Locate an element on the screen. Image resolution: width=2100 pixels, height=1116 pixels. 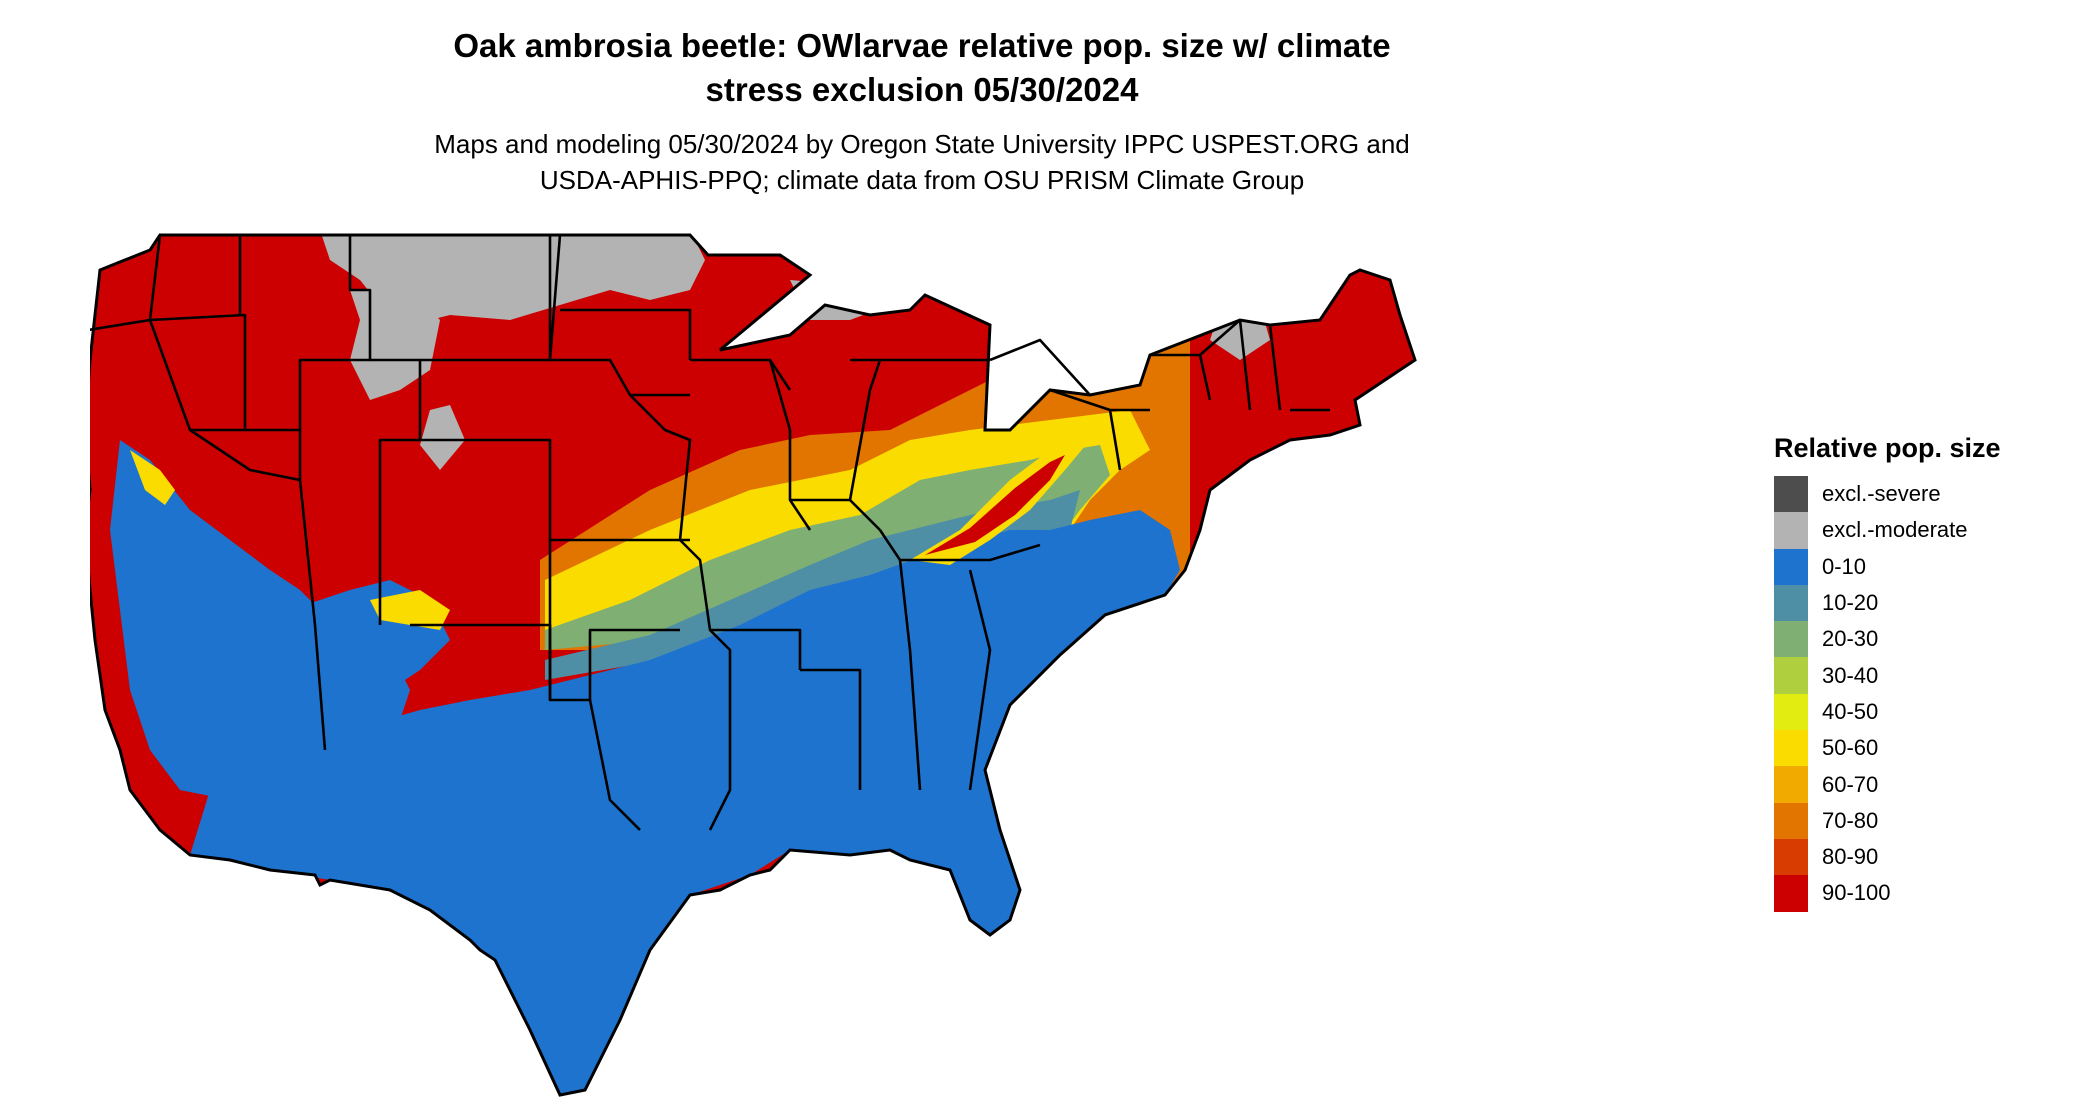
legend-label: 10-20 is located at coordinates (1850, 603).